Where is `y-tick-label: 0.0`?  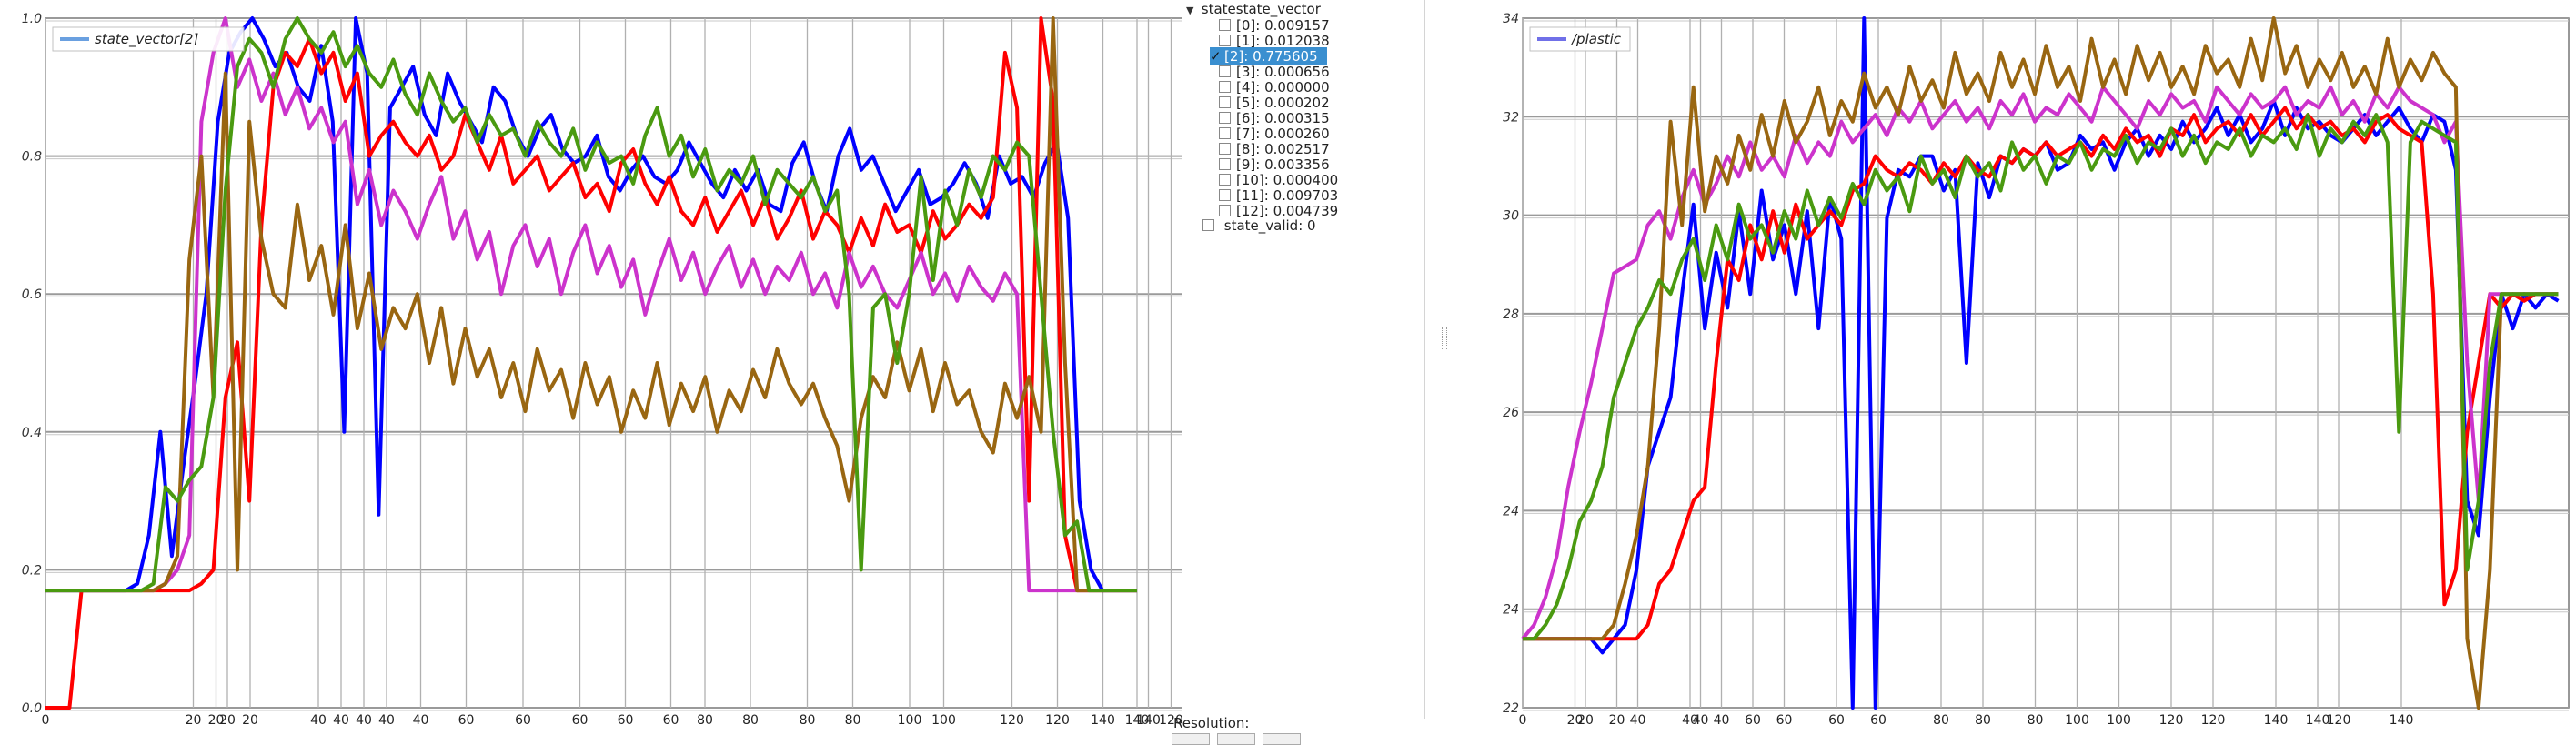
y-tick-label: 0.0 is located at coordinates (32, 708).